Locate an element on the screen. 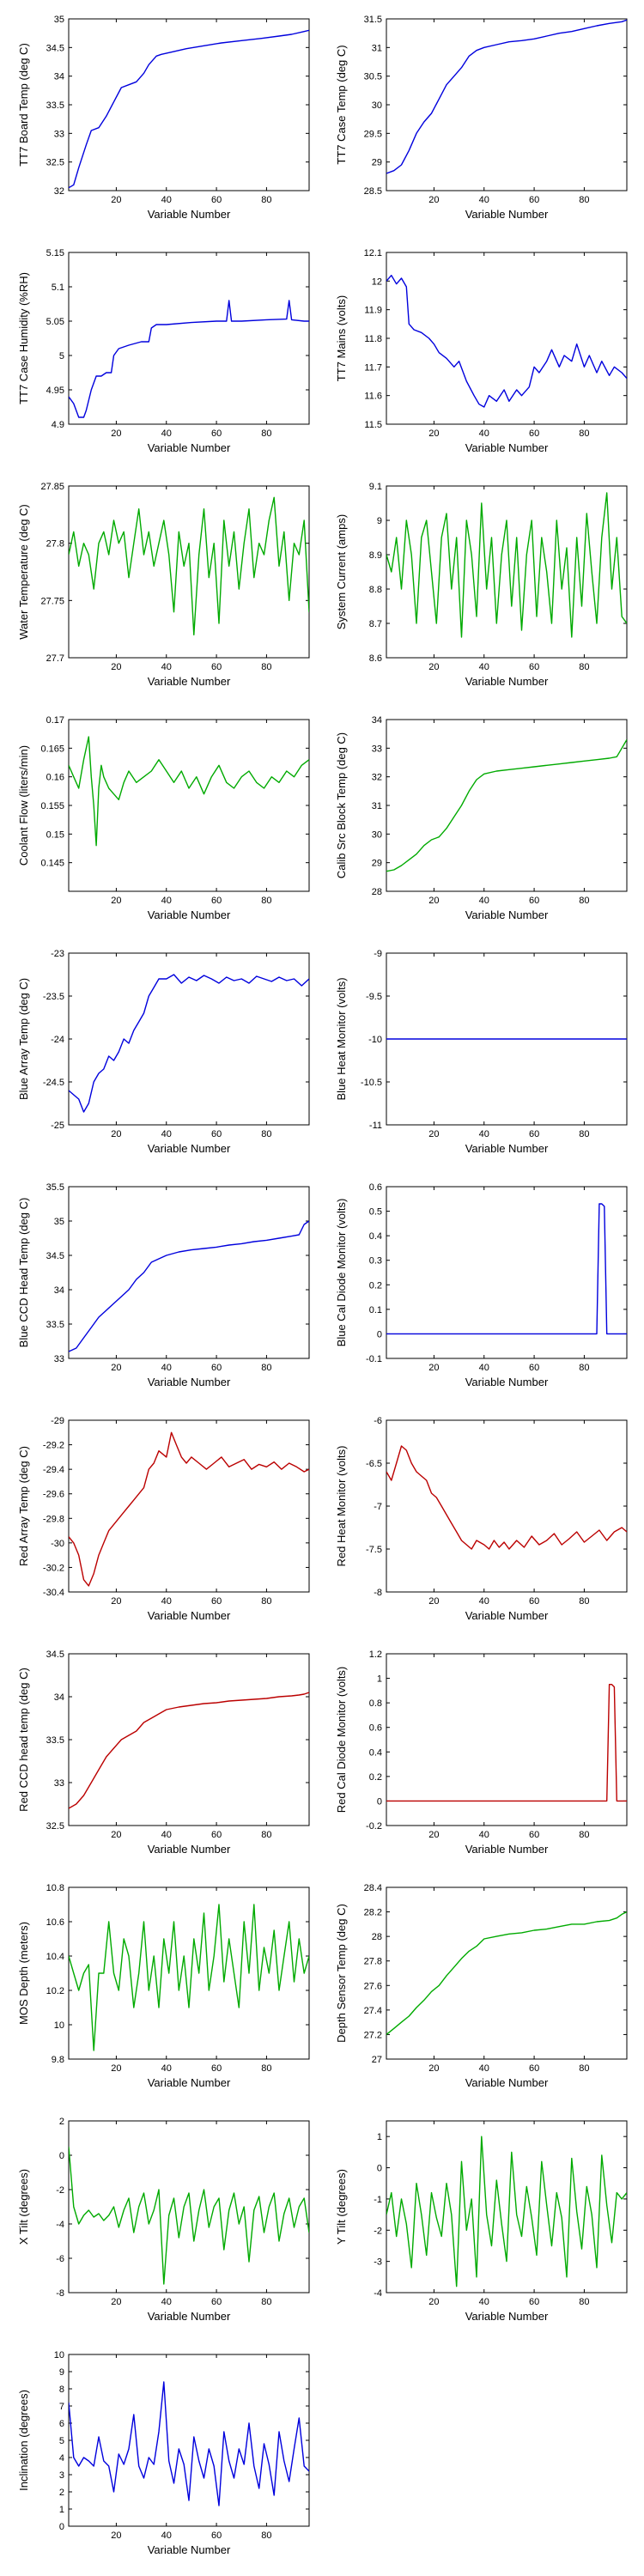 The width and height of the screenshot is (644, 2576). y-tick-label: 0.8 is located at coordinates (376, 1704).